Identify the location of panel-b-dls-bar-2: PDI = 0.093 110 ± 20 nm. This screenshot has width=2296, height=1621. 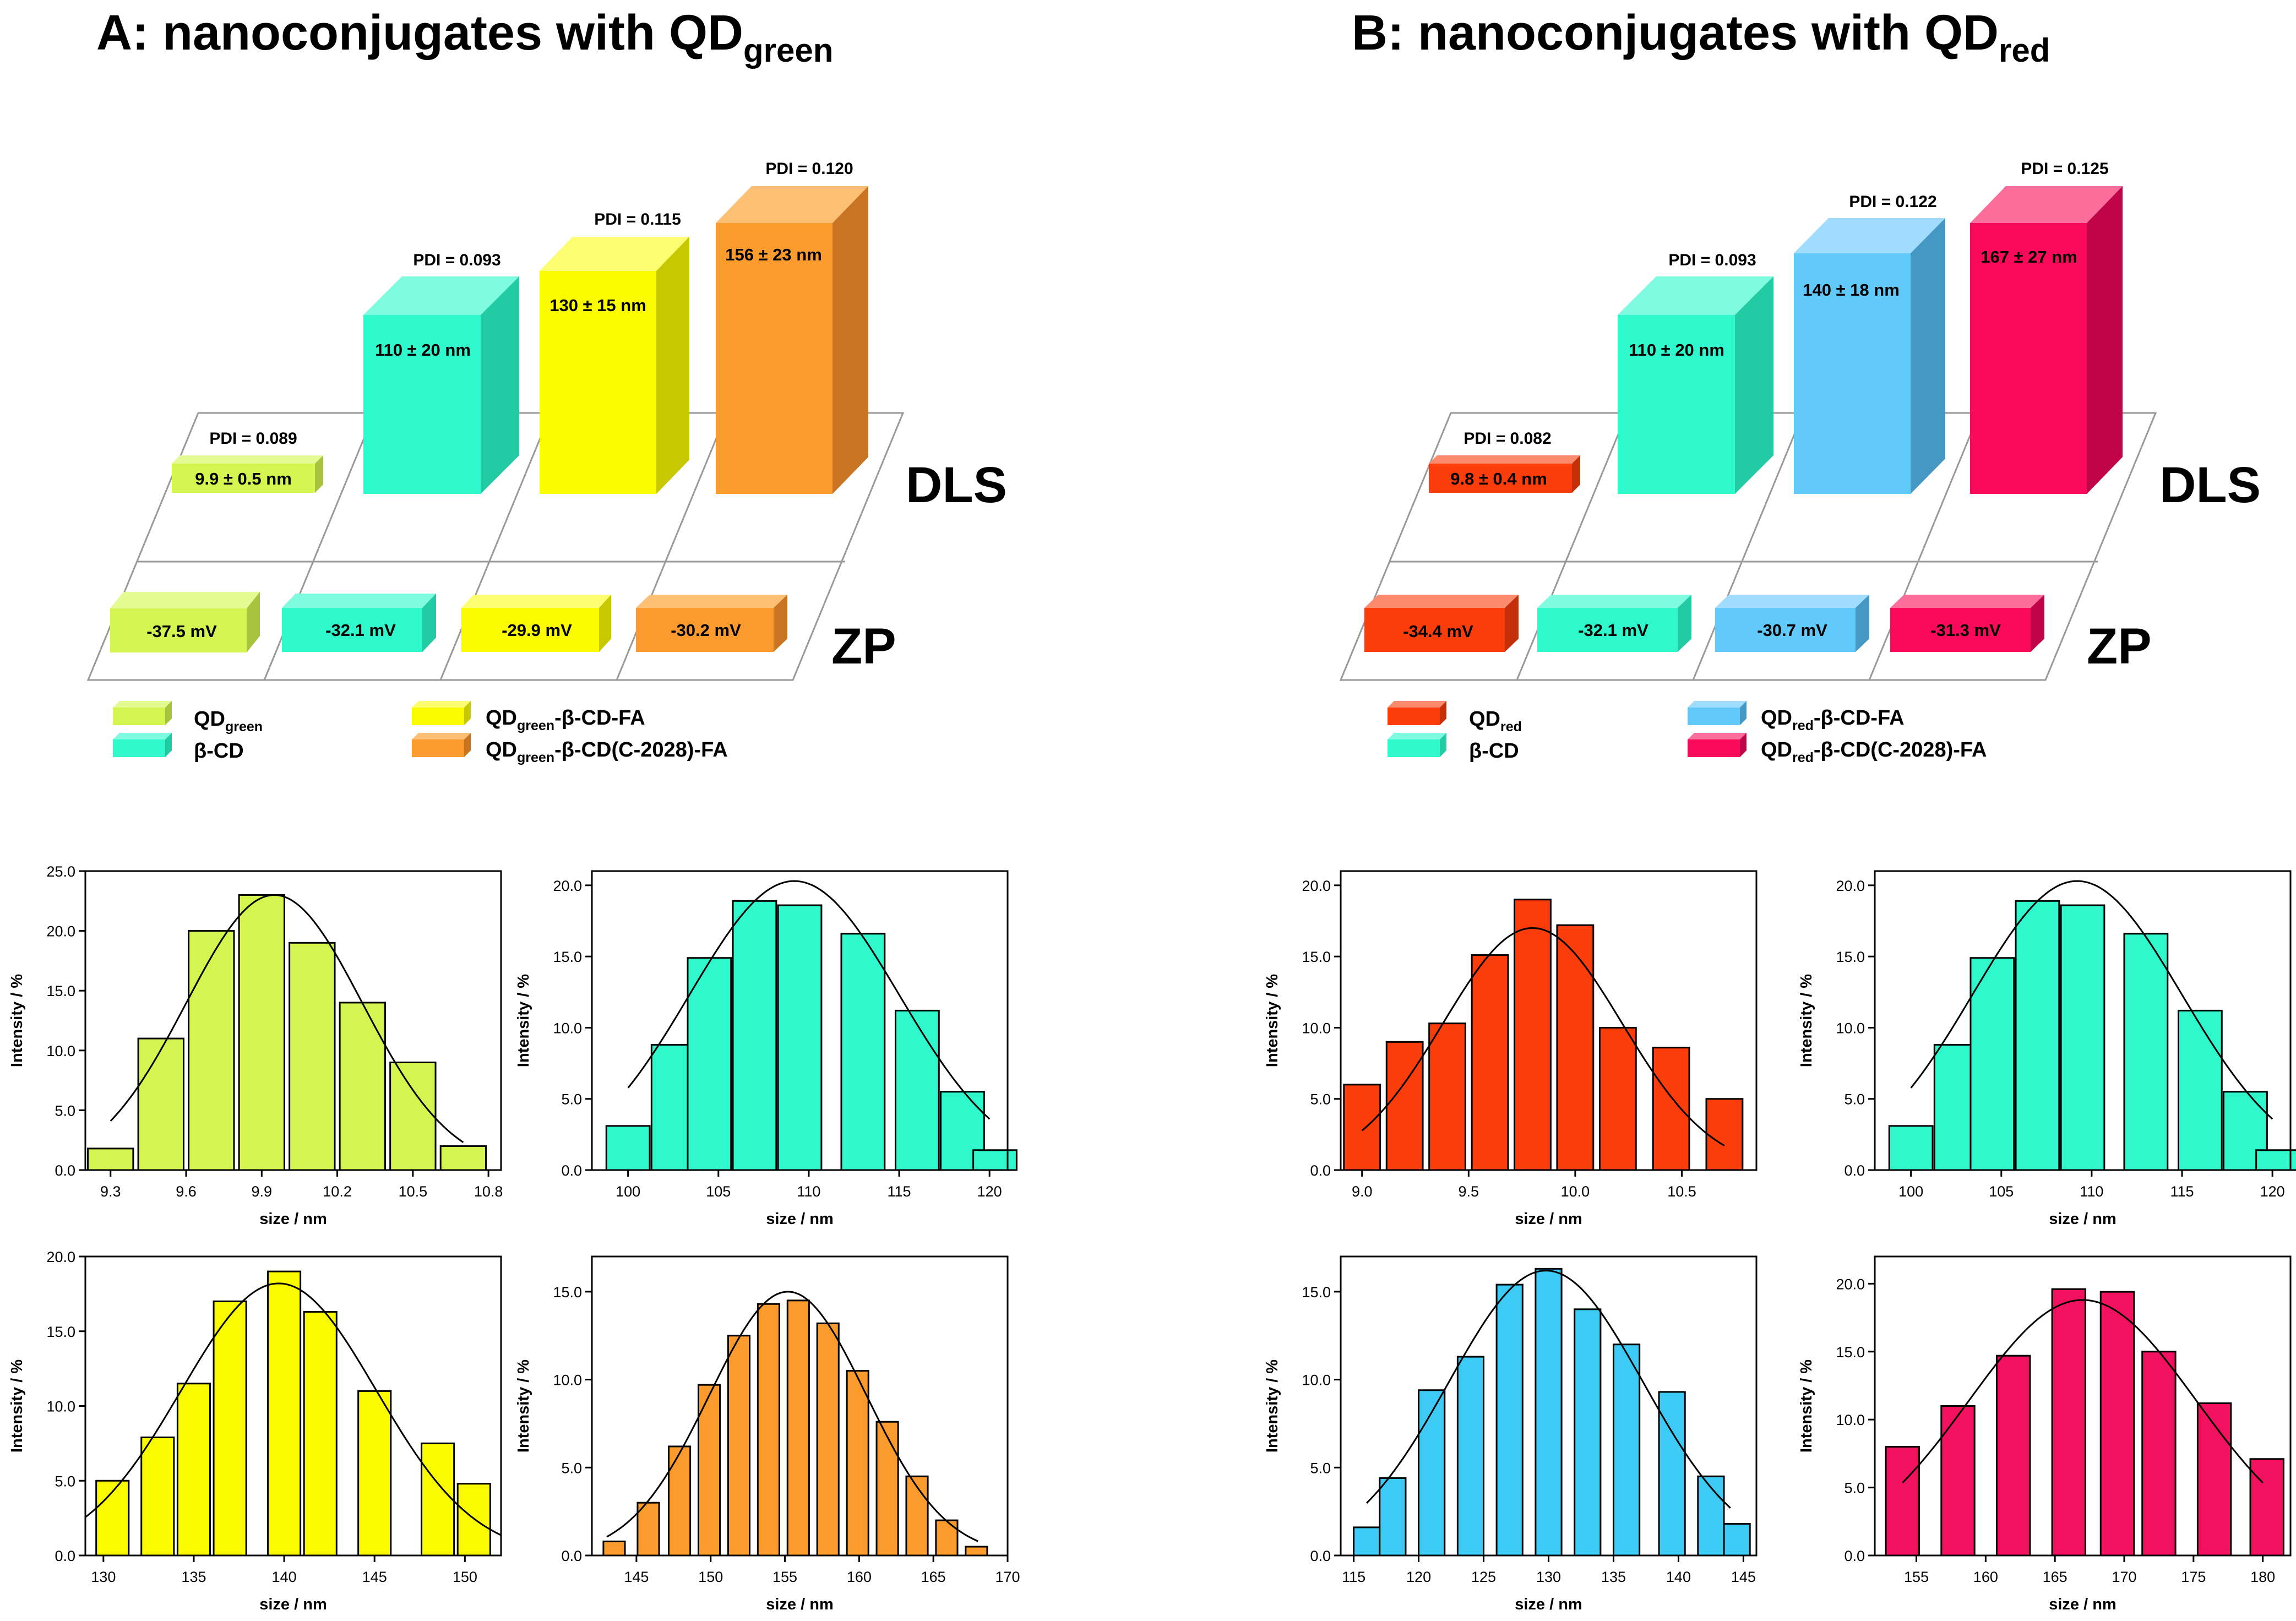
(1695, 372).